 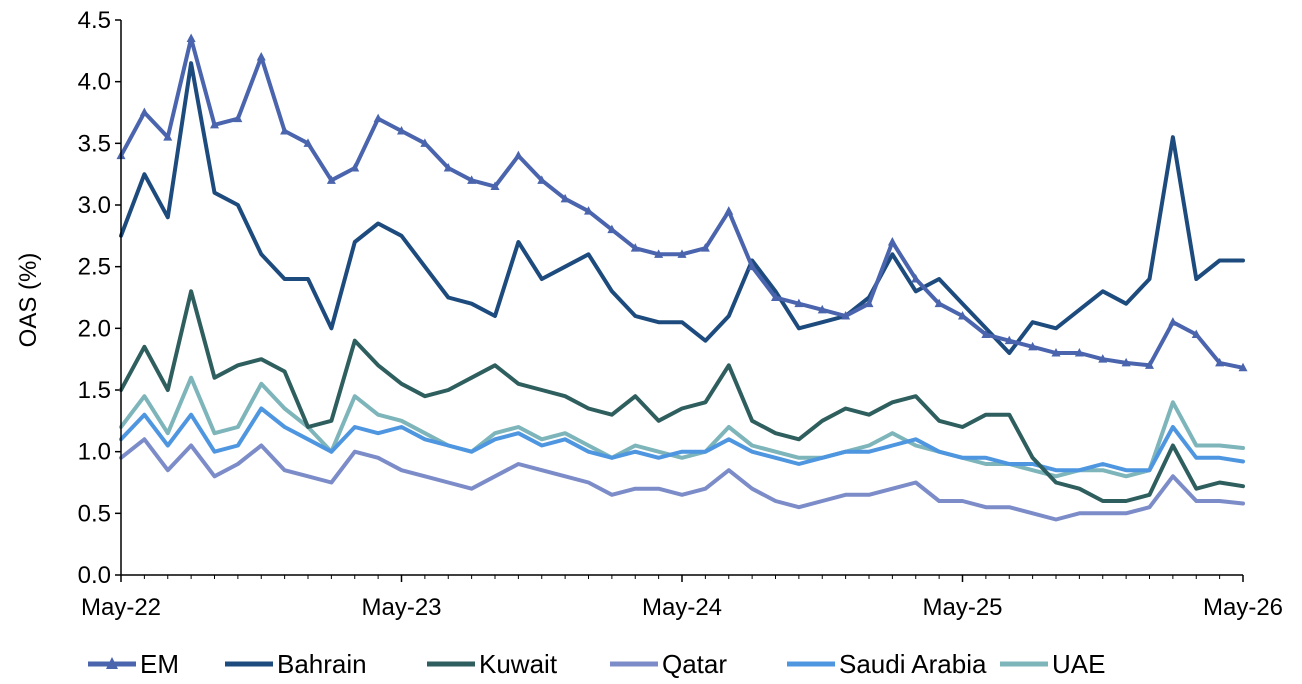 I want to click on series-line-saudi-arabia, so click(x=682, y=439).